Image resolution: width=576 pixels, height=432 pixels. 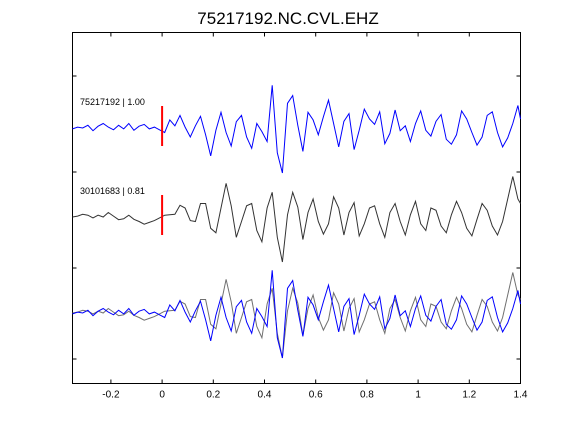 I want to click on x-tick-label: 0.6, so click(x=316, y=395).